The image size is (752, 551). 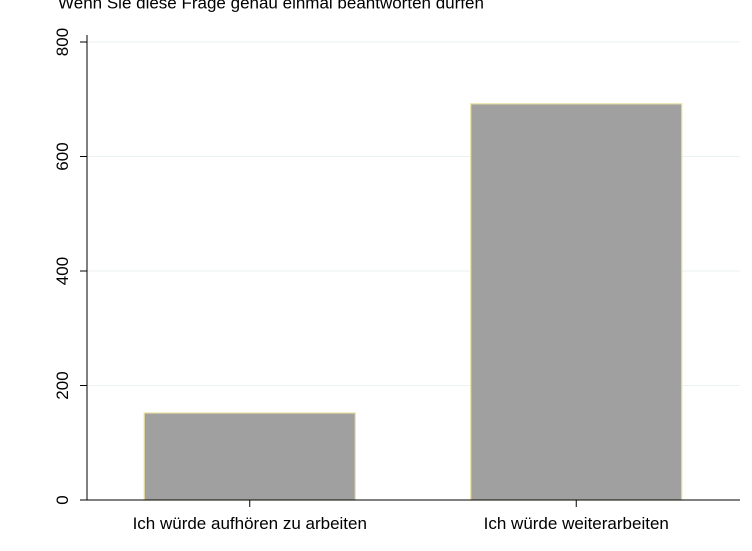 I want to click on y-tick-label: 400, so click(x=62, y=271).